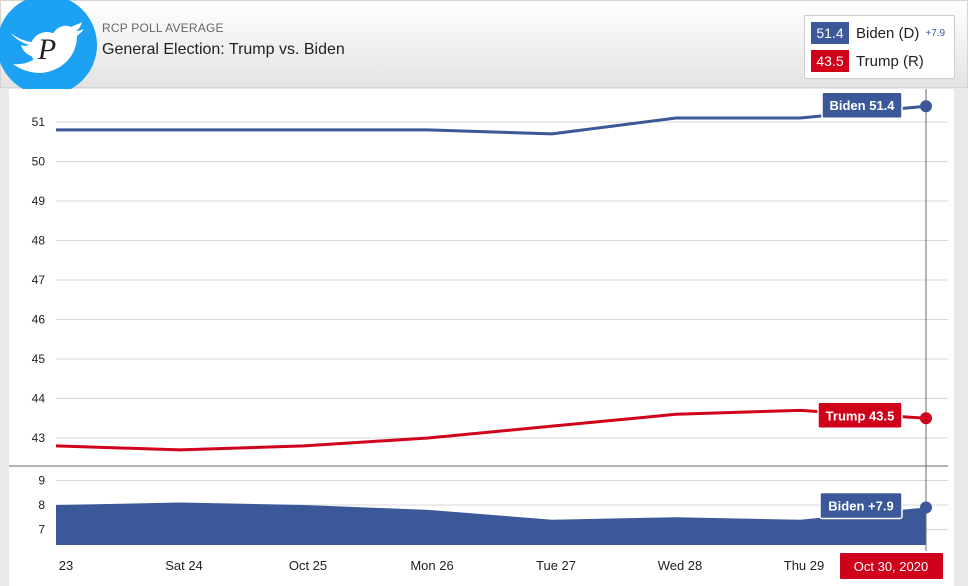 This screenshot has height=586, width=968. I want to click on tooltip-label: Biden 51.4, so click(862, 105).